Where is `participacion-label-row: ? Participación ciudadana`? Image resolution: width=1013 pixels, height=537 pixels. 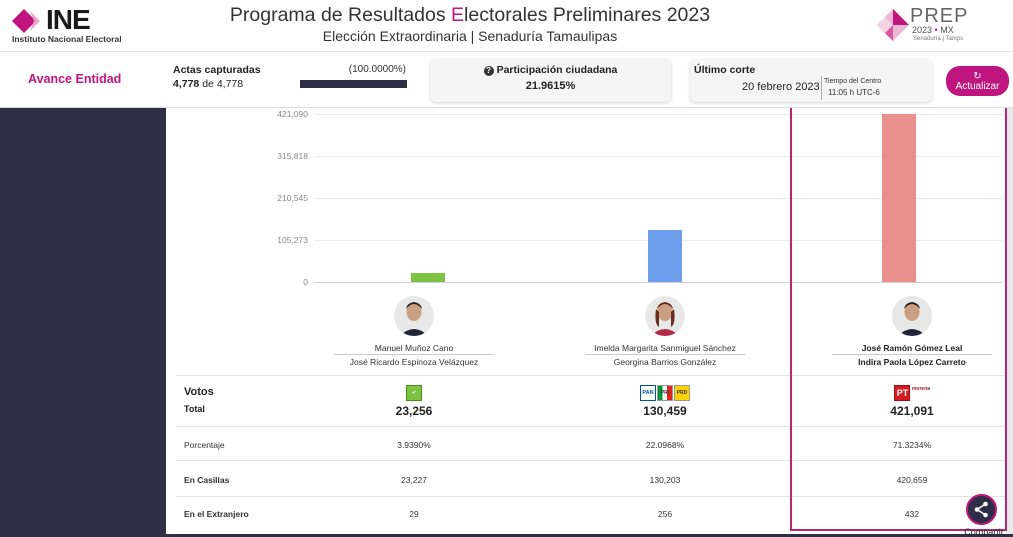 participacion-label-row: ? Participación ciudadana is located at coordinates (550, 70).